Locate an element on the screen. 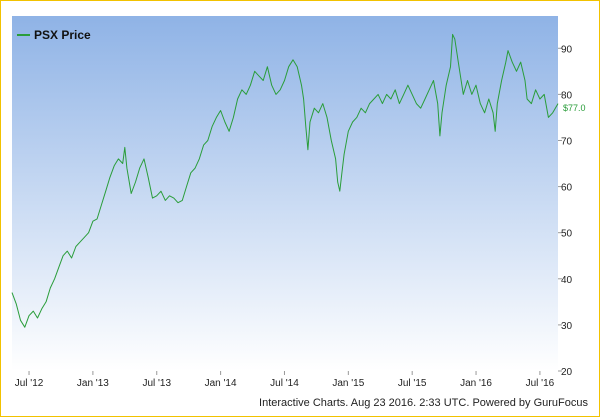 The width and height of the screenshot is (600, 417). y-tick-label: 70 is located at coordinates (567, 141).